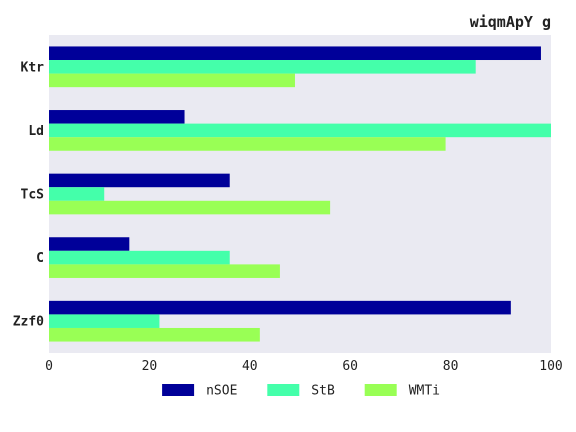 The width and height of the screenshot is (576, 432). I want to click on legend-label-WMTi: WMTi, so click(424, 391).